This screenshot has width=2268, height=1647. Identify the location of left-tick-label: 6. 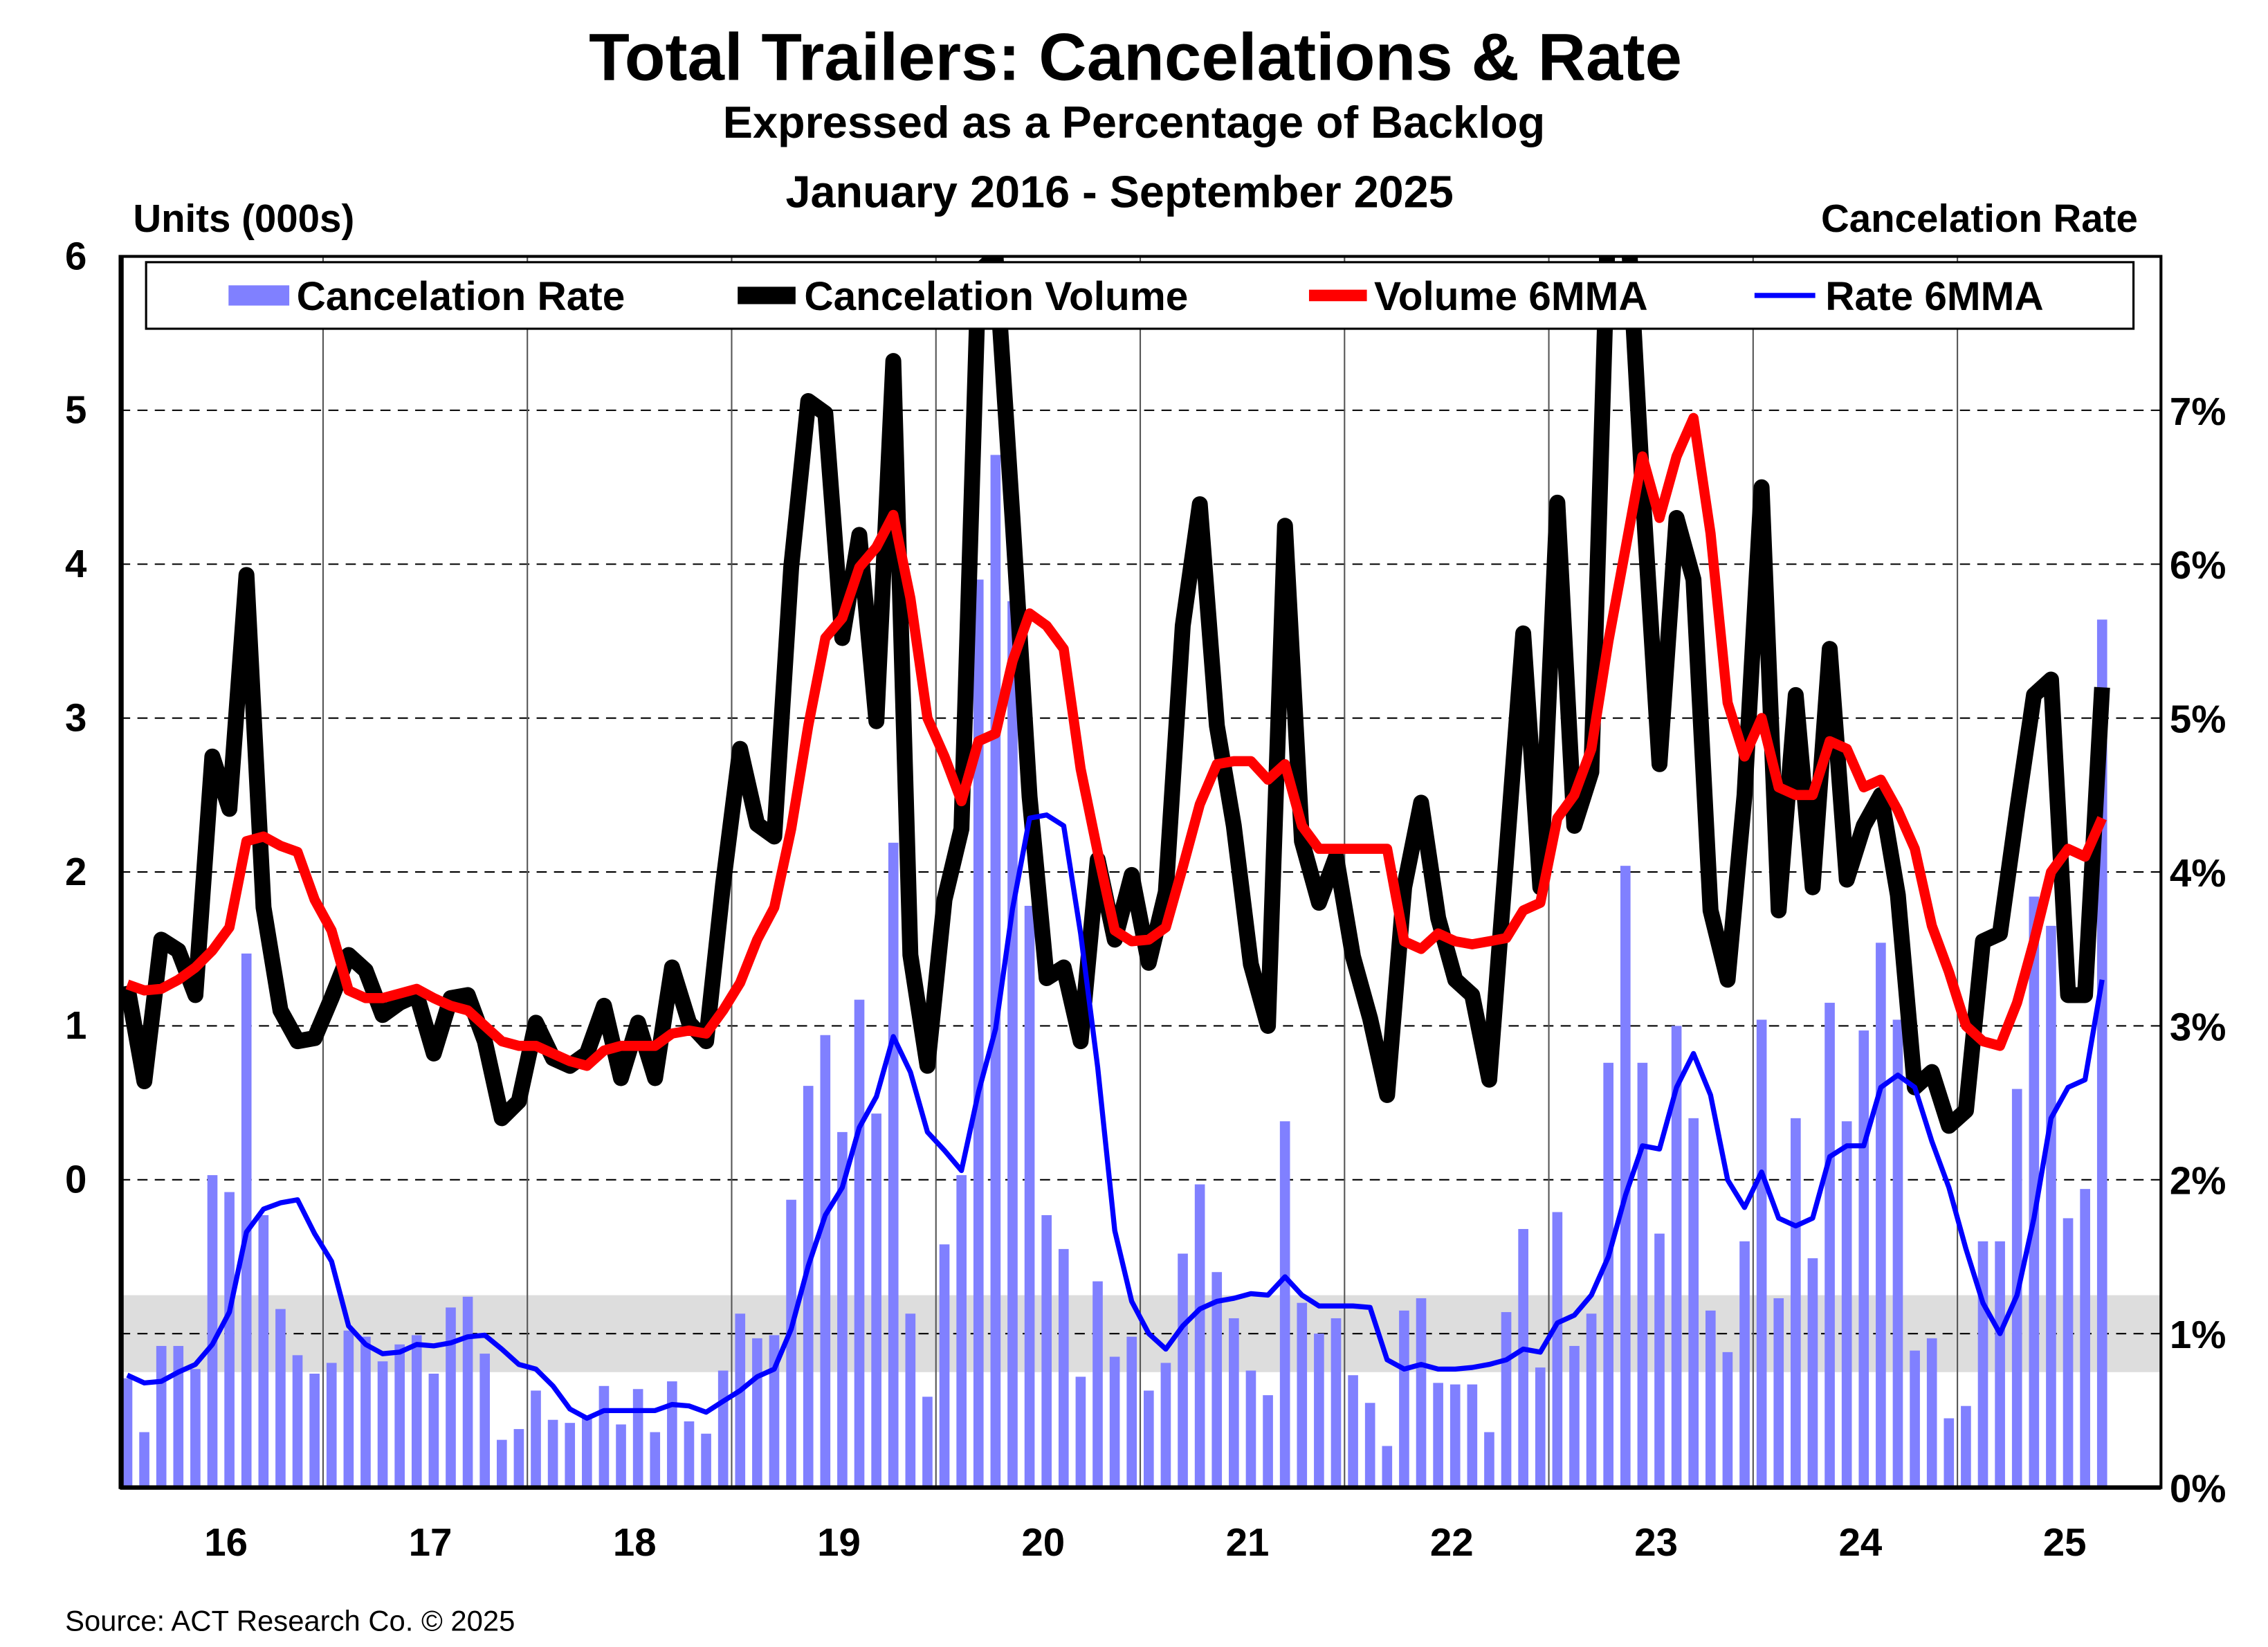
(75, 255).